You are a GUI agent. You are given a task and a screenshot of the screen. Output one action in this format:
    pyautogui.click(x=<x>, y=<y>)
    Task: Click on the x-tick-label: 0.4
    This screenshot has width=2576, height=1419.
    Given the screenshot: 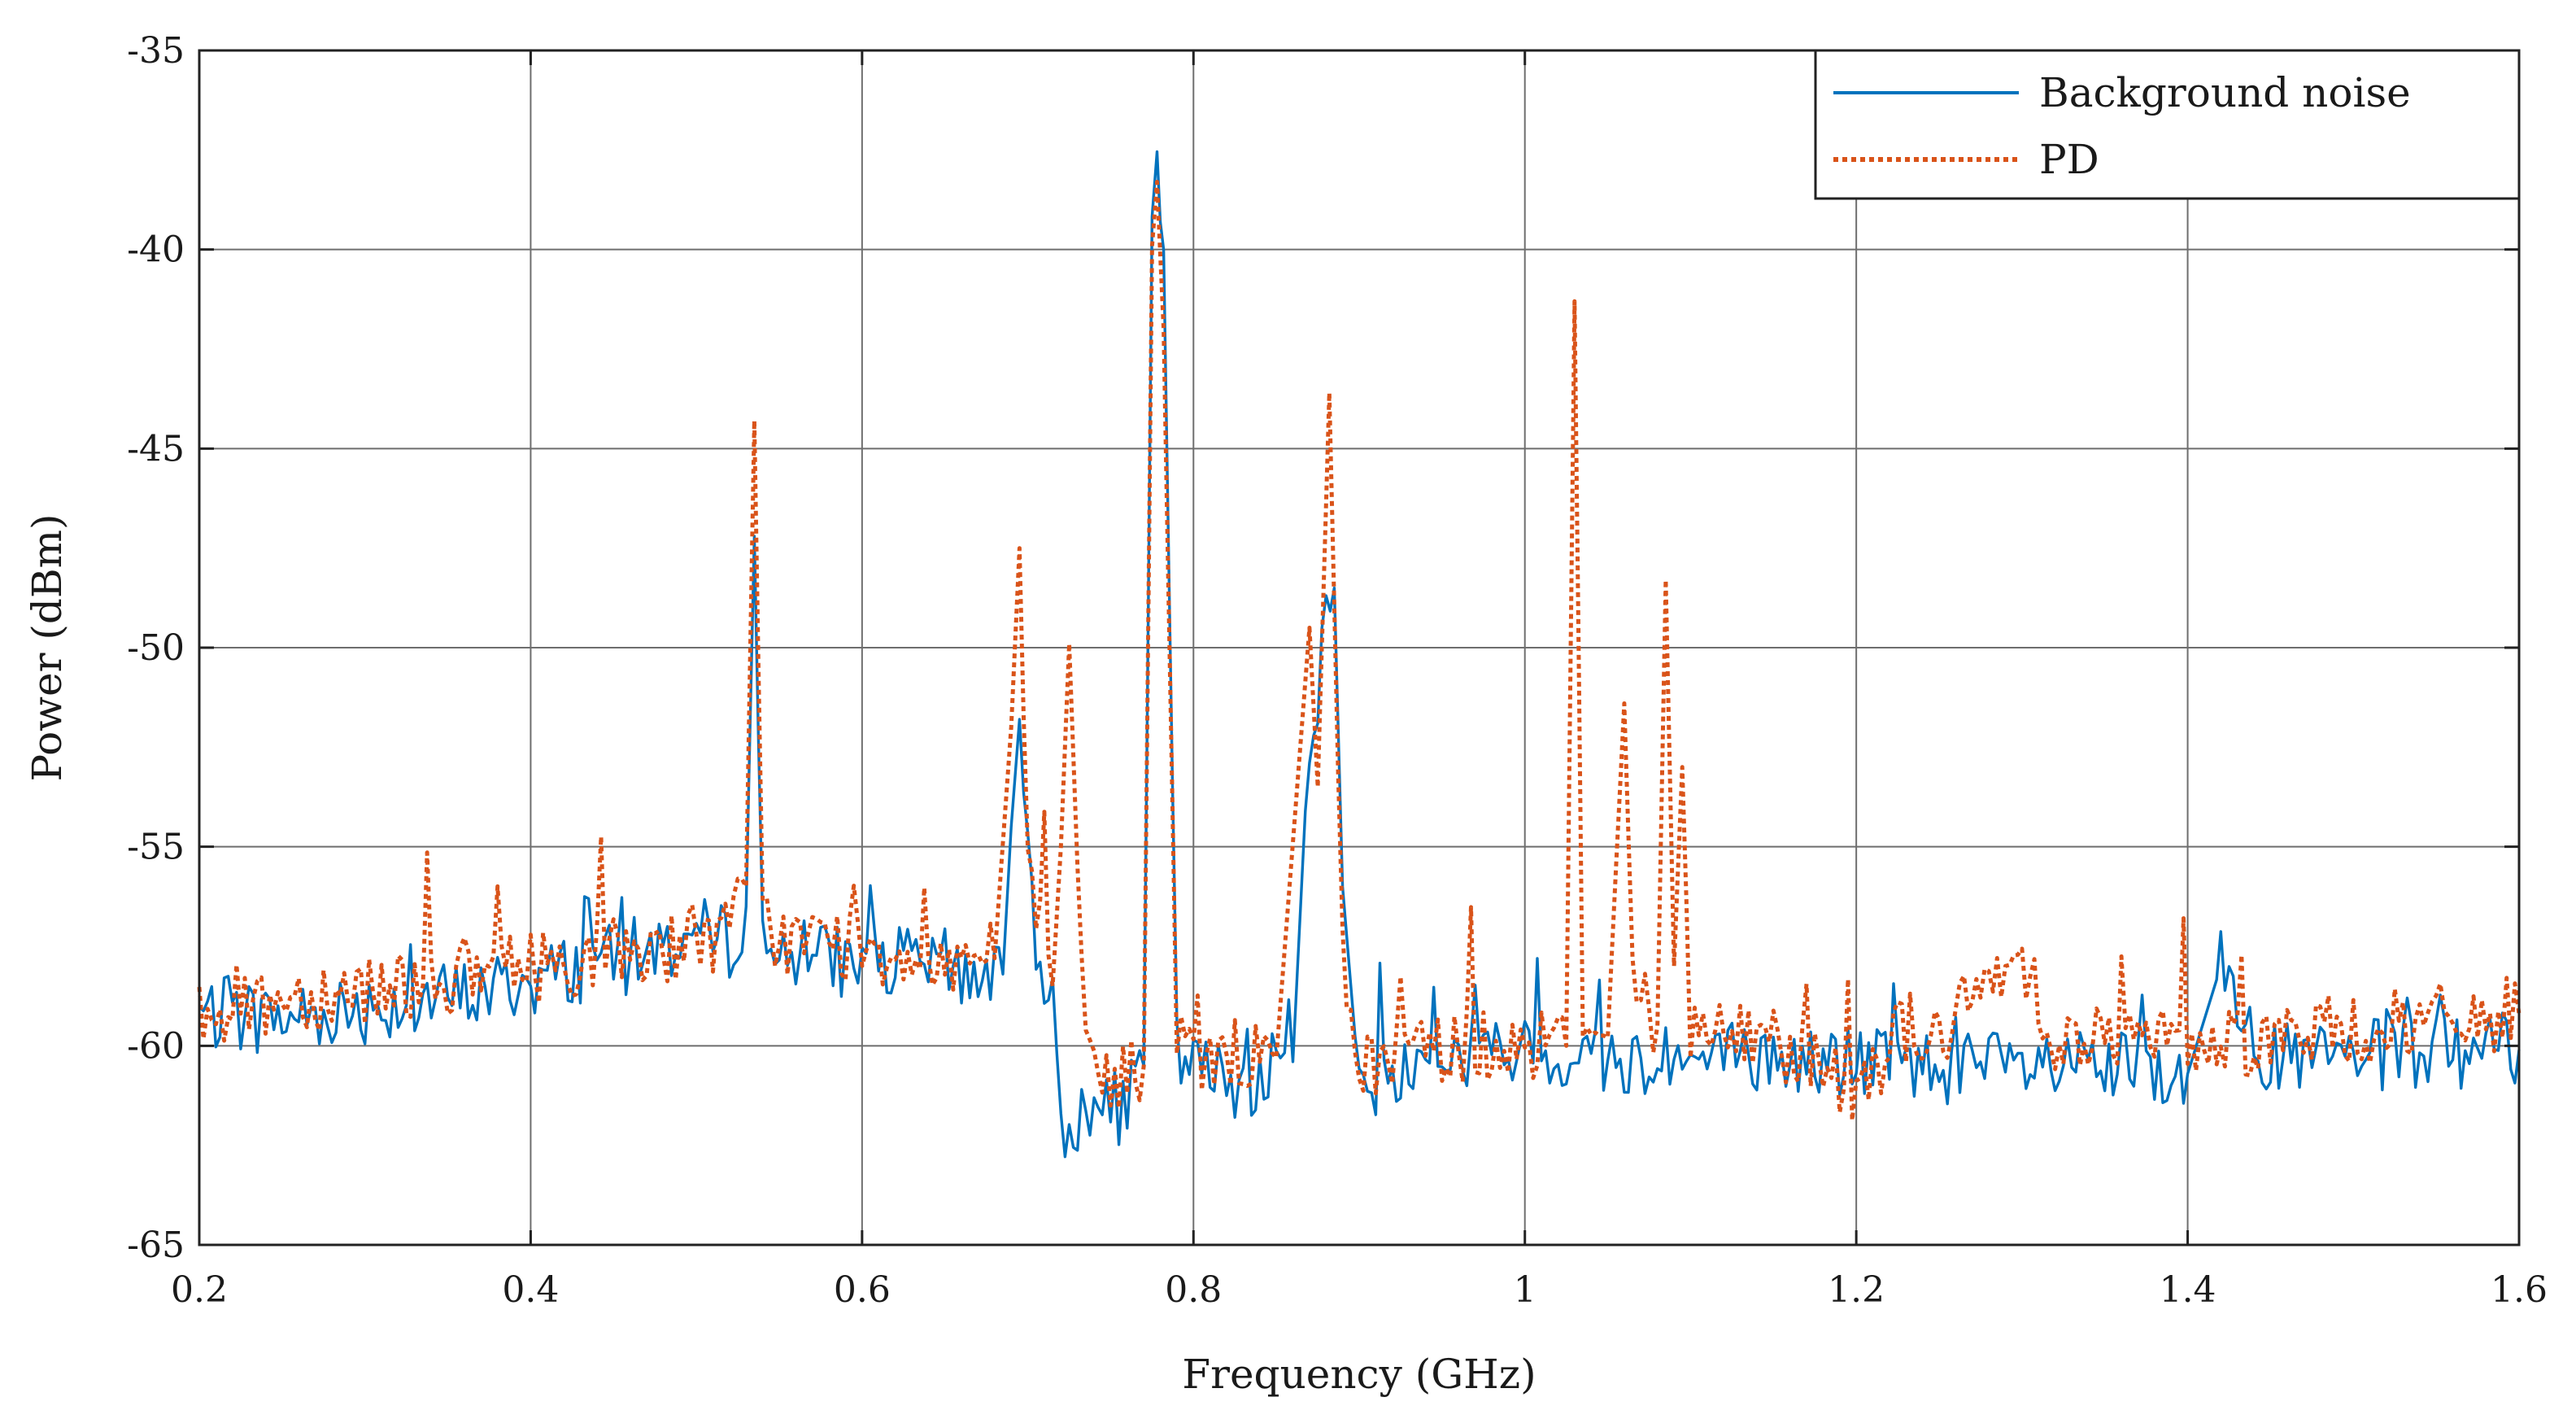 What is the action you would take?
    pyautogui.click(x=530, y=1290)
    